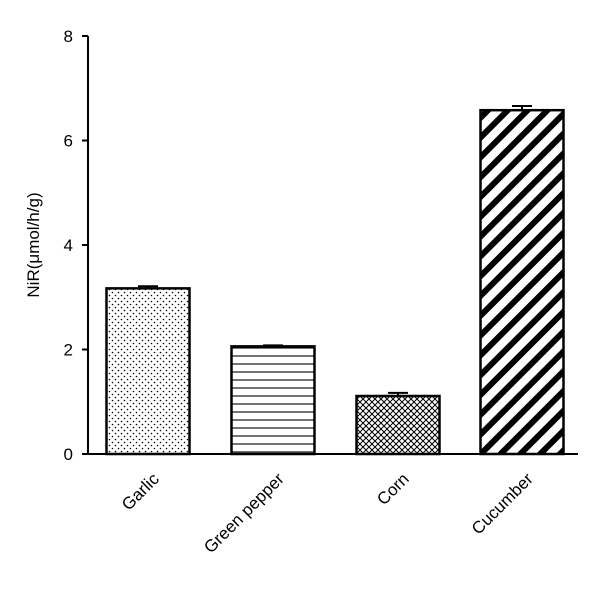 The width and height of the screenshot is (600, 592). Describe the element at coordinates (148, 371) in the screenshot. I see `bar-garlic` at that location.